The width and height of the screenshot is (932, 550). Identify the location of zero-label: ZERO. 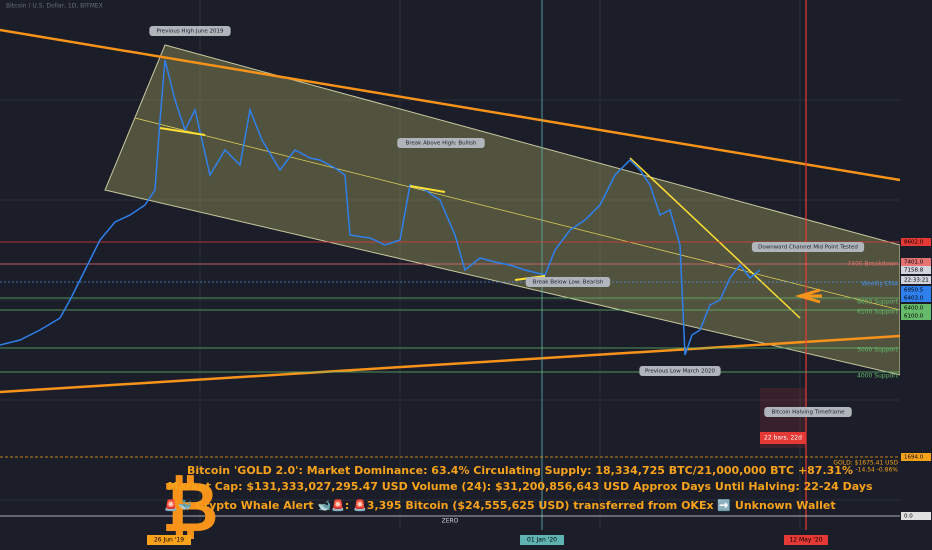
(450, 521).